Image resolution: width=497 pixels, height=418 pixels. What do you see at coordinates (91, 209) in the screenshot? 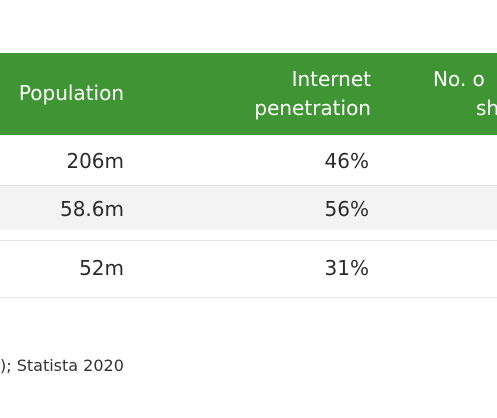
I see `cell-population: 58.6m` at bounding box center [91, 209].